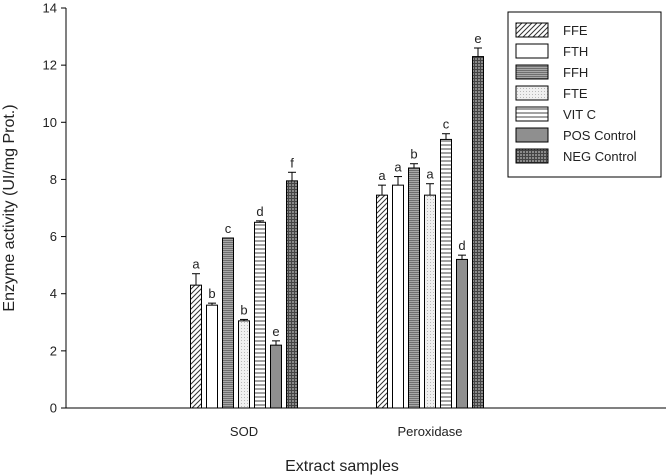 The height and width of the screenshot is (476, 666). What do you see at coordinates (54, 208) in the screenshot?
I see `y-ticks: 0 2 4 6 8 10 12 14` at bounding box center [54, 208].